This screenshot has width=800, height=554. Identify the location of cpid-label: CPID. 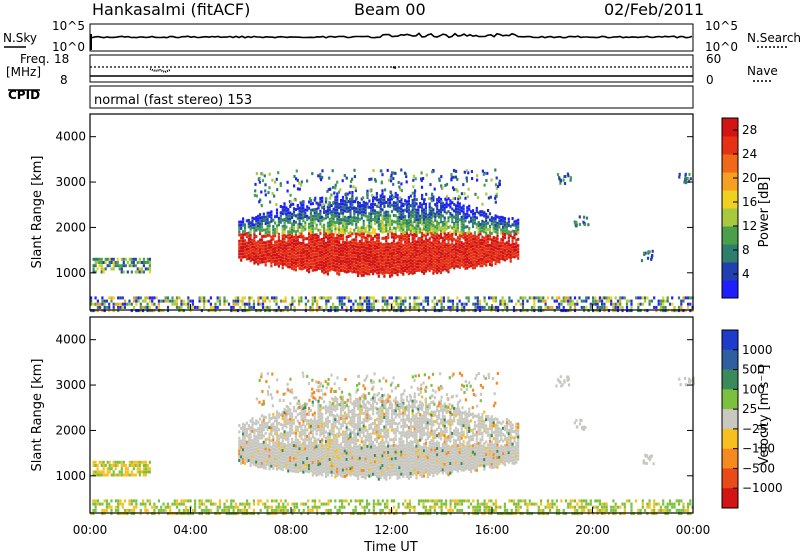
(24, 95).